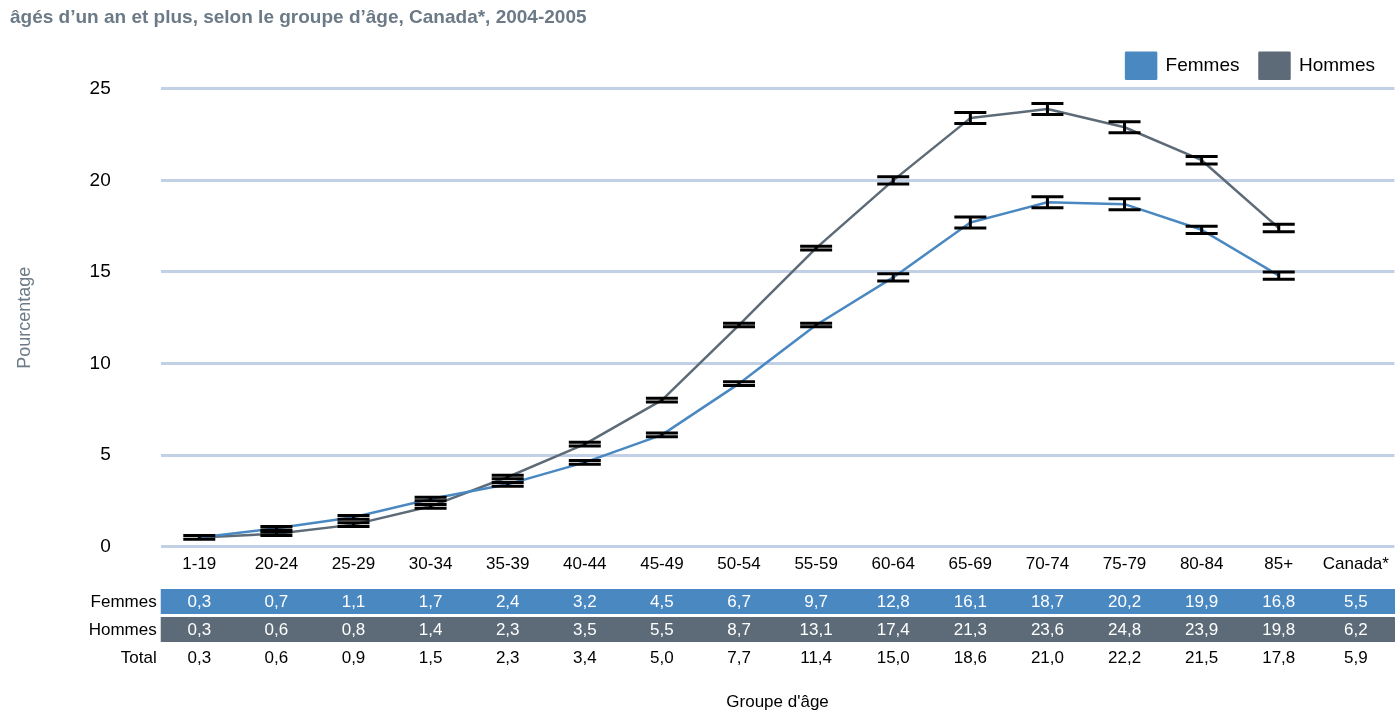 This screenshot has width=1397, height=713. I want to click on x-tick-label: 35-39, so click(507, 564).